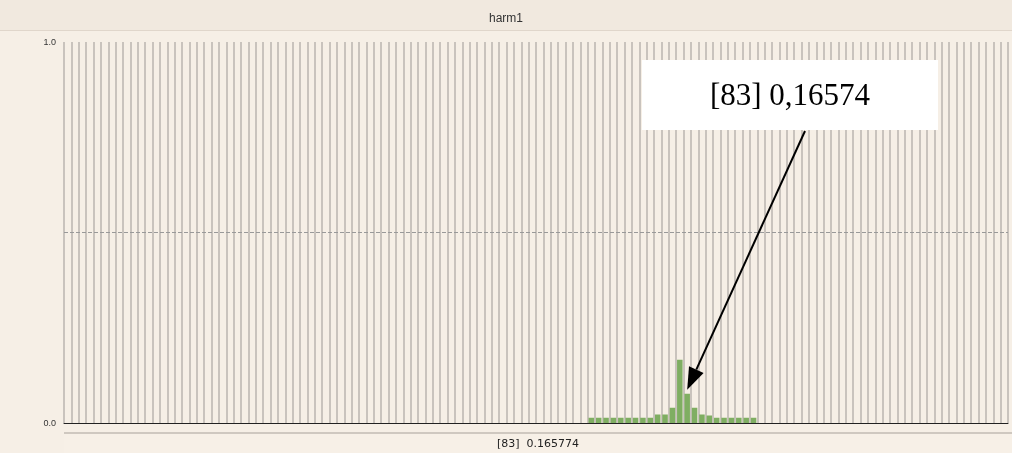 Image resolution: width=1012 pixels, height=453 pixels. Describe the element at coordinates (506, 18) in the screenshot. I see `chart-title: harm1` at that location.